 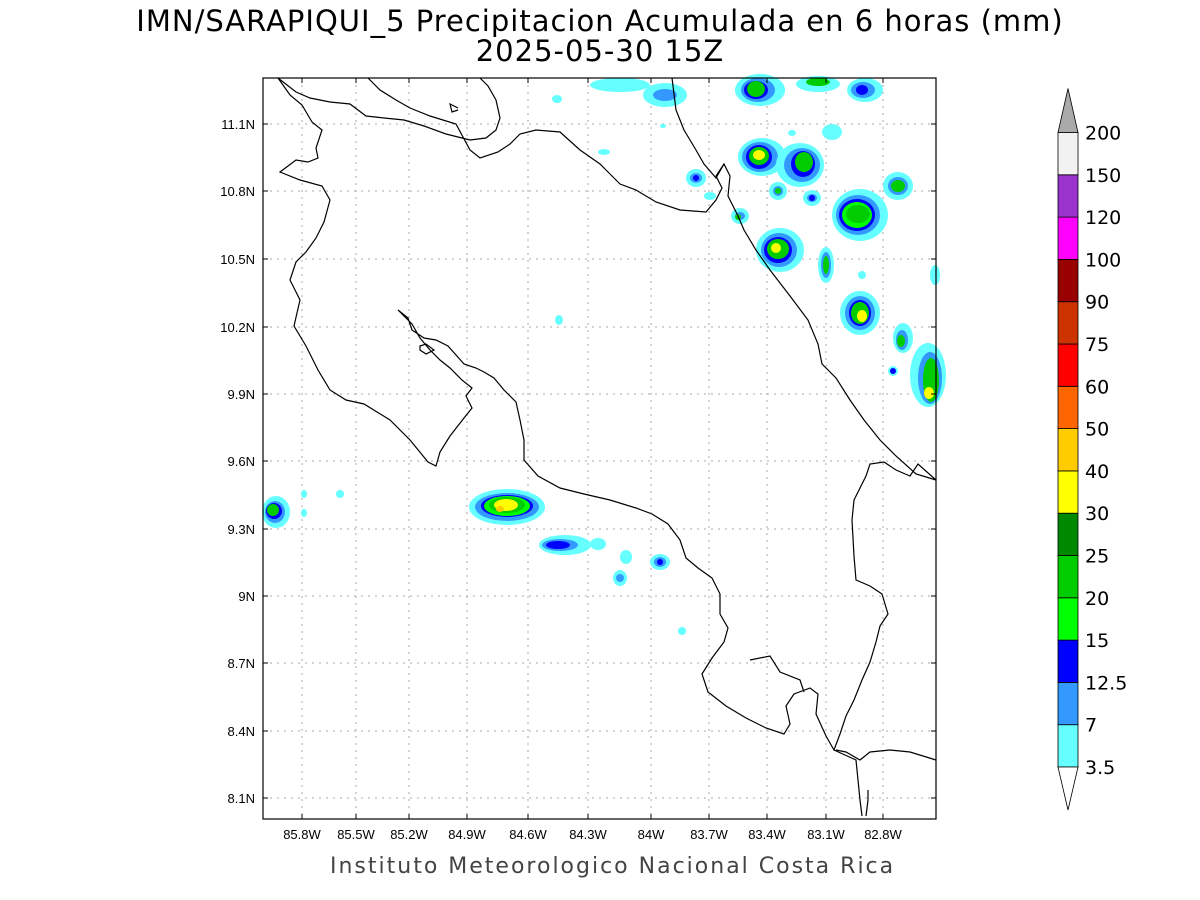 What do you see at coordinates (237, 327) in the screenshot?
I see `lat-tick-label: 10.2N` at bounding box center [237, 327].